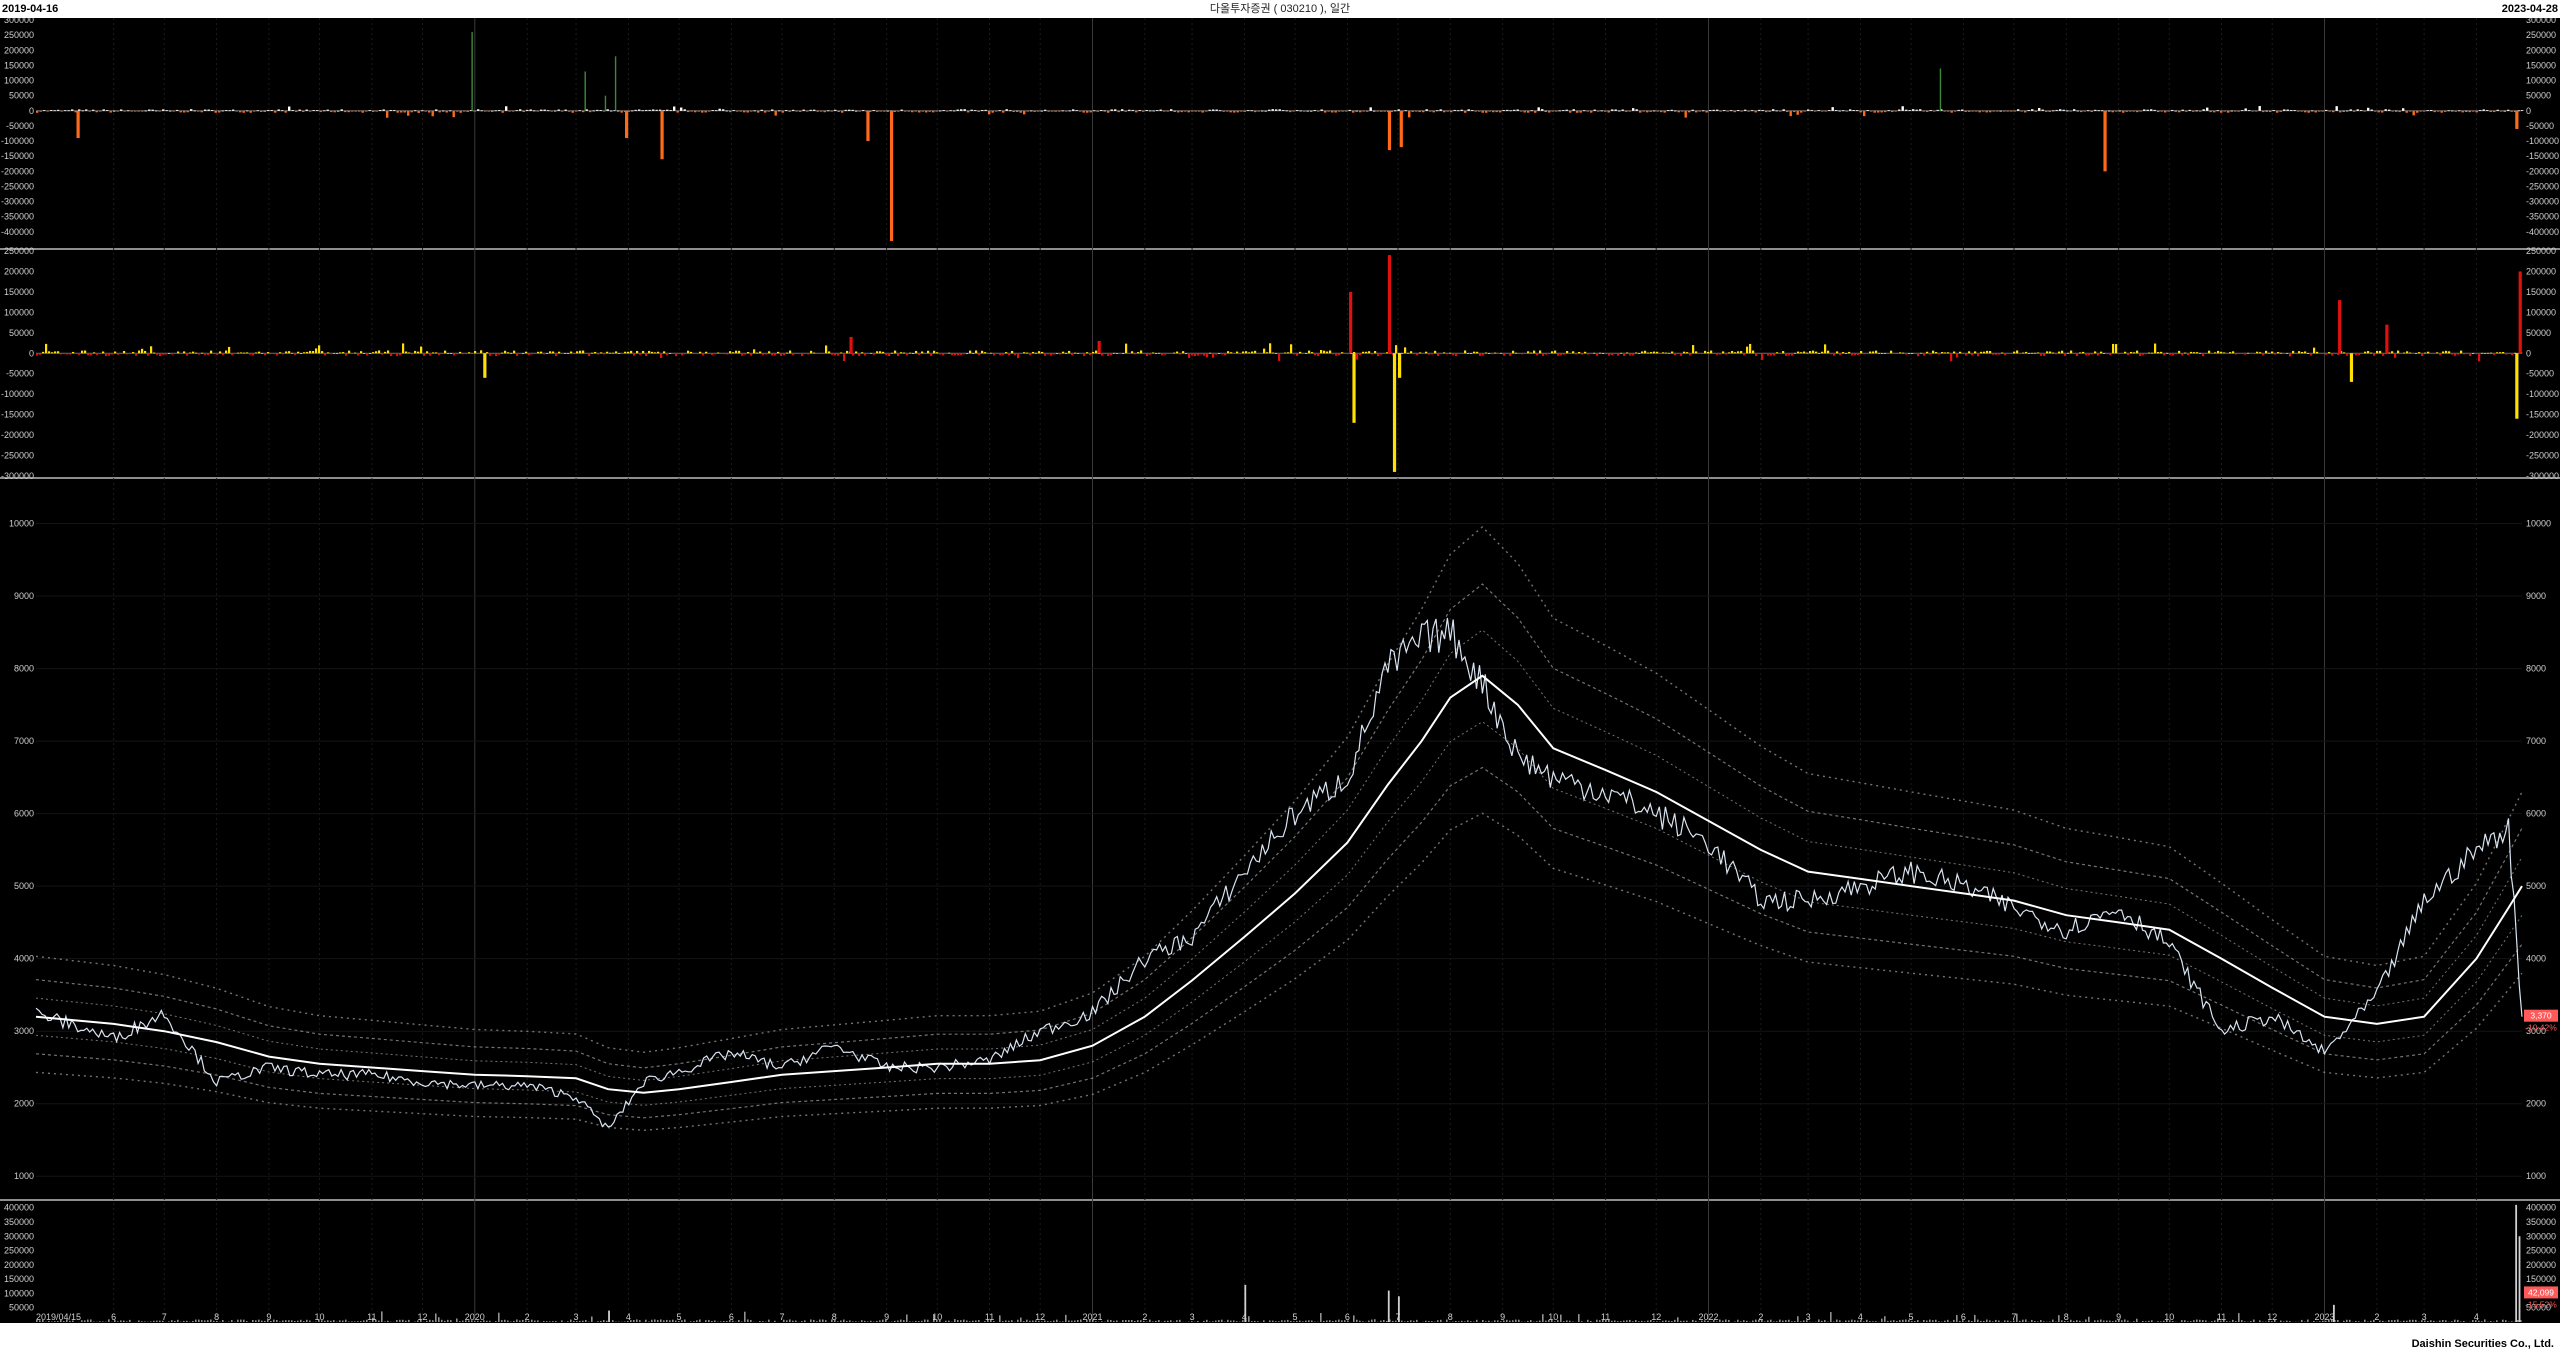 This screenshot has width=2560, height=1353. I want to click on y-tick-label-right: 150000, so click(2541, 65).